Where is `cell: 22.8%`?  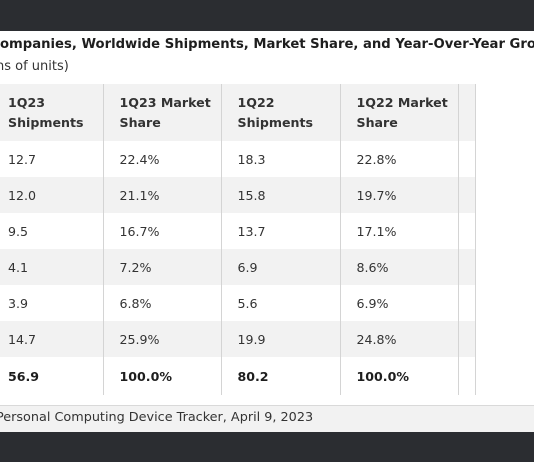 cell: 22.8% is located at coordinates (399, 159).